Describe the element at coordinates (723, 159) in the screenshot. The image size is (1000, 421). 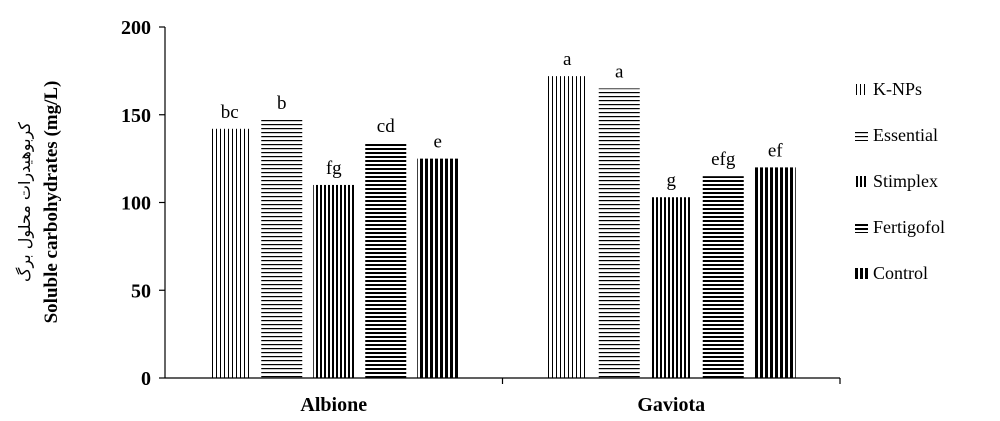
I see `data-label: efg` at that location.